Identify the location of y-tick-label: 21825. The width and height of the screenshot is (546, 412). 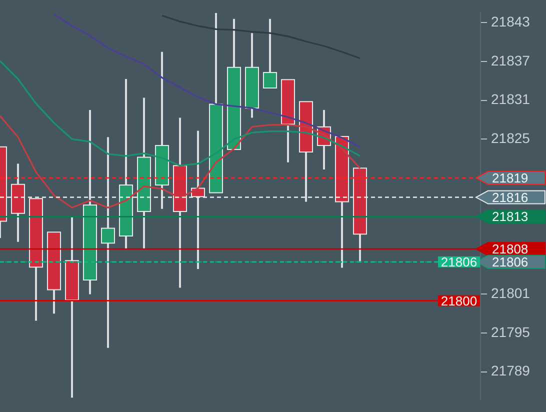
(510, 138).